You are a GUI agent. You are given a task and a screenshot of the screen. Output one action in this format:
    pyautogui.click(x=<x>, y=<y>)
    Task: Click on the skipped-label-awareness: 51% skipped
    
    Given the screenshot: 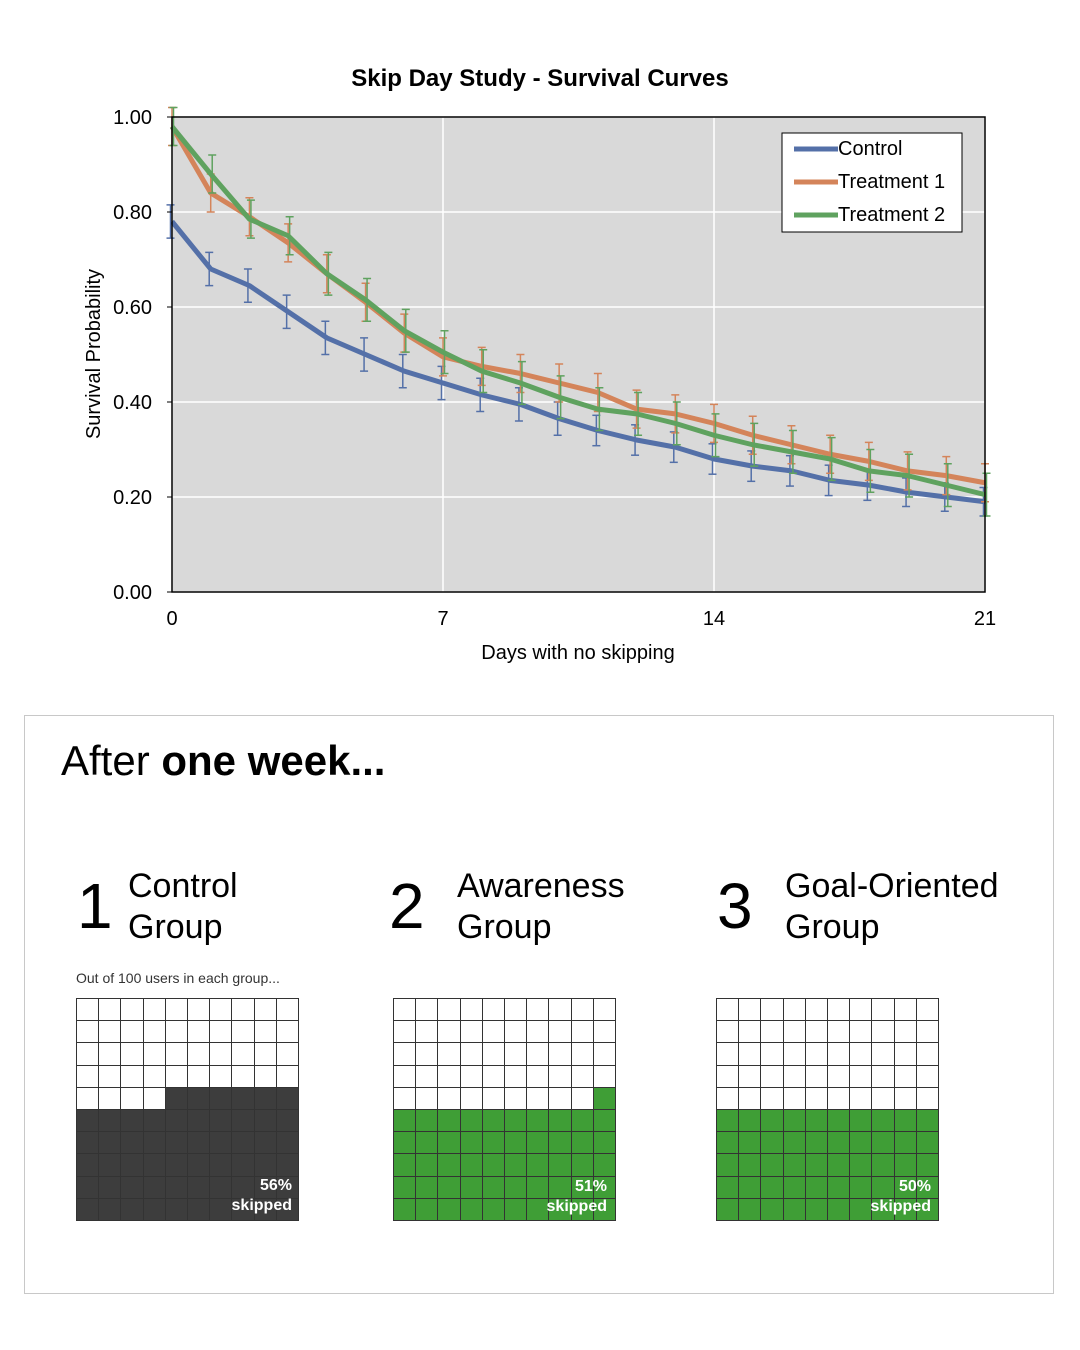 What is the action you would take?
    pyautogui.click(x=547, y=1197)
    